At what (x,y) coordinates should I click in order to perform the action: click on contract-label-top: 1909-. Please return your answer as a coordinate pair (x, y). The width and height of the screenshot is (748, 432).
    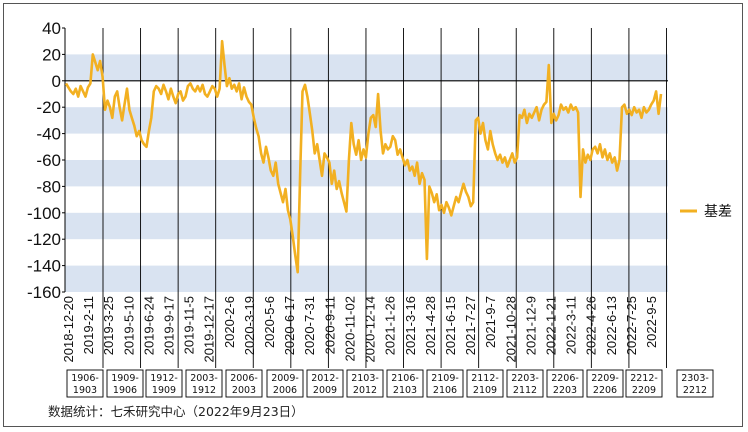
    Looking at the image, I should click on (125, 378).